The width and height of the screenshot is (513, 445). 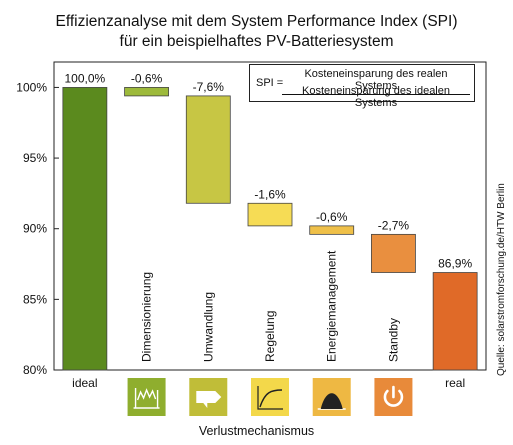 What do you see at coordinates (209, 87) in the screenshot?
I see `data-label-umwandlung: -7,6%` at bounding box center [209, 87].